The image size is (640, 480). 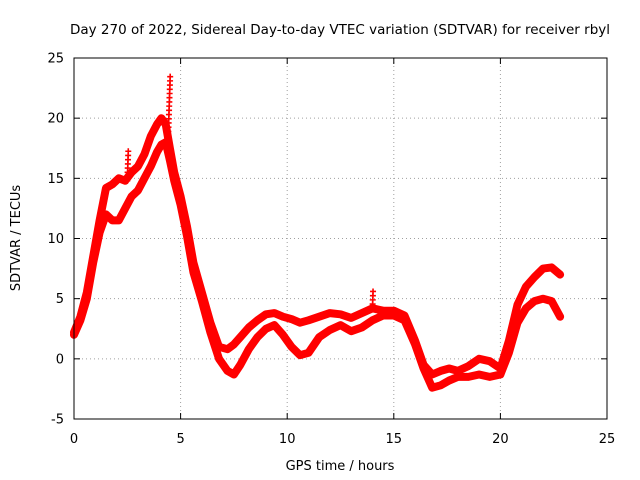 What do you see at coordinates (394, 439) in the screenshot?
I see `x-tick-label: 15` at bounding box center [394, 439].